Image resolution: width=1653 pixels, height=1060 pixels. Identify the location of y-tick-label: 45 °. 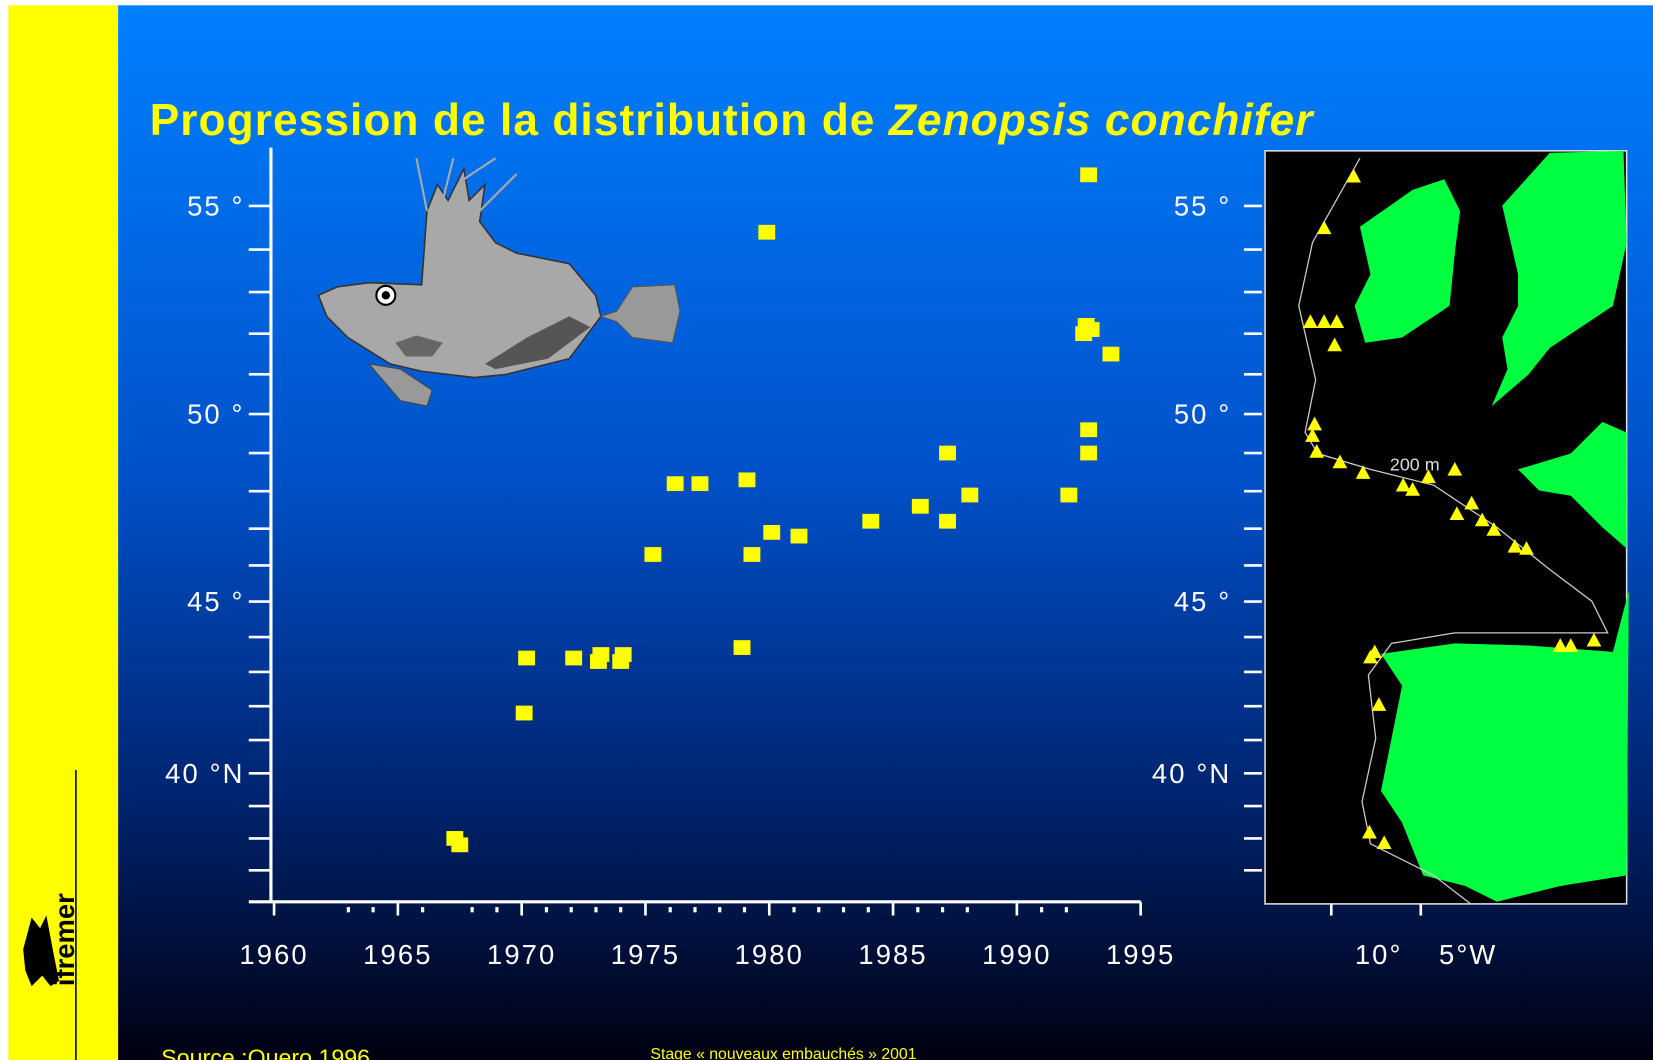
(215, 601).